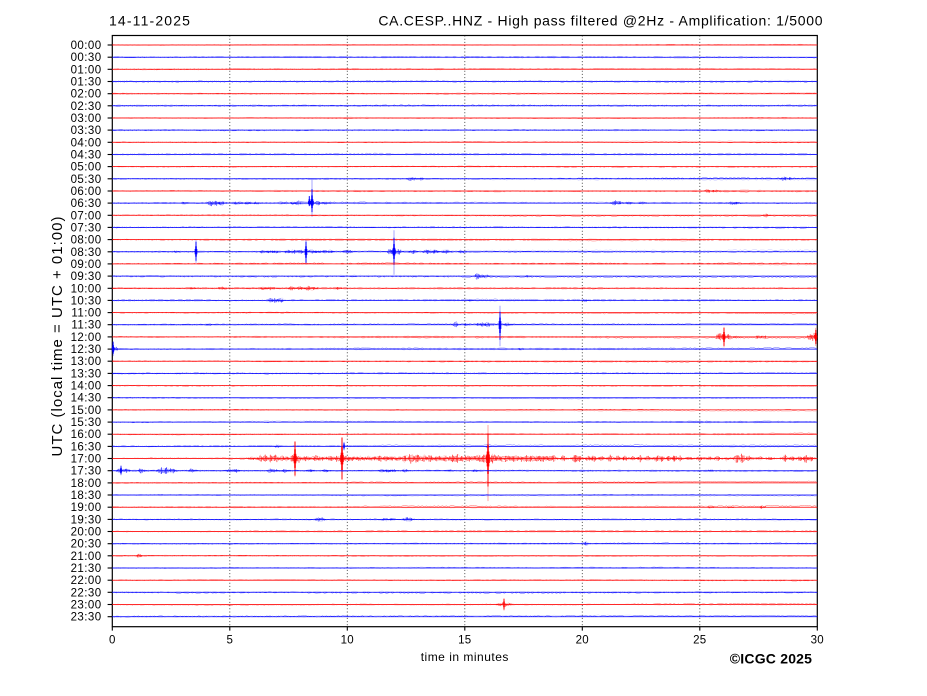 This screenshot has width=927, height=696. What do you see at coordinates (817, 641) in the screenshot?
I see `svg-text: 30` at bounding box center [817, 641].